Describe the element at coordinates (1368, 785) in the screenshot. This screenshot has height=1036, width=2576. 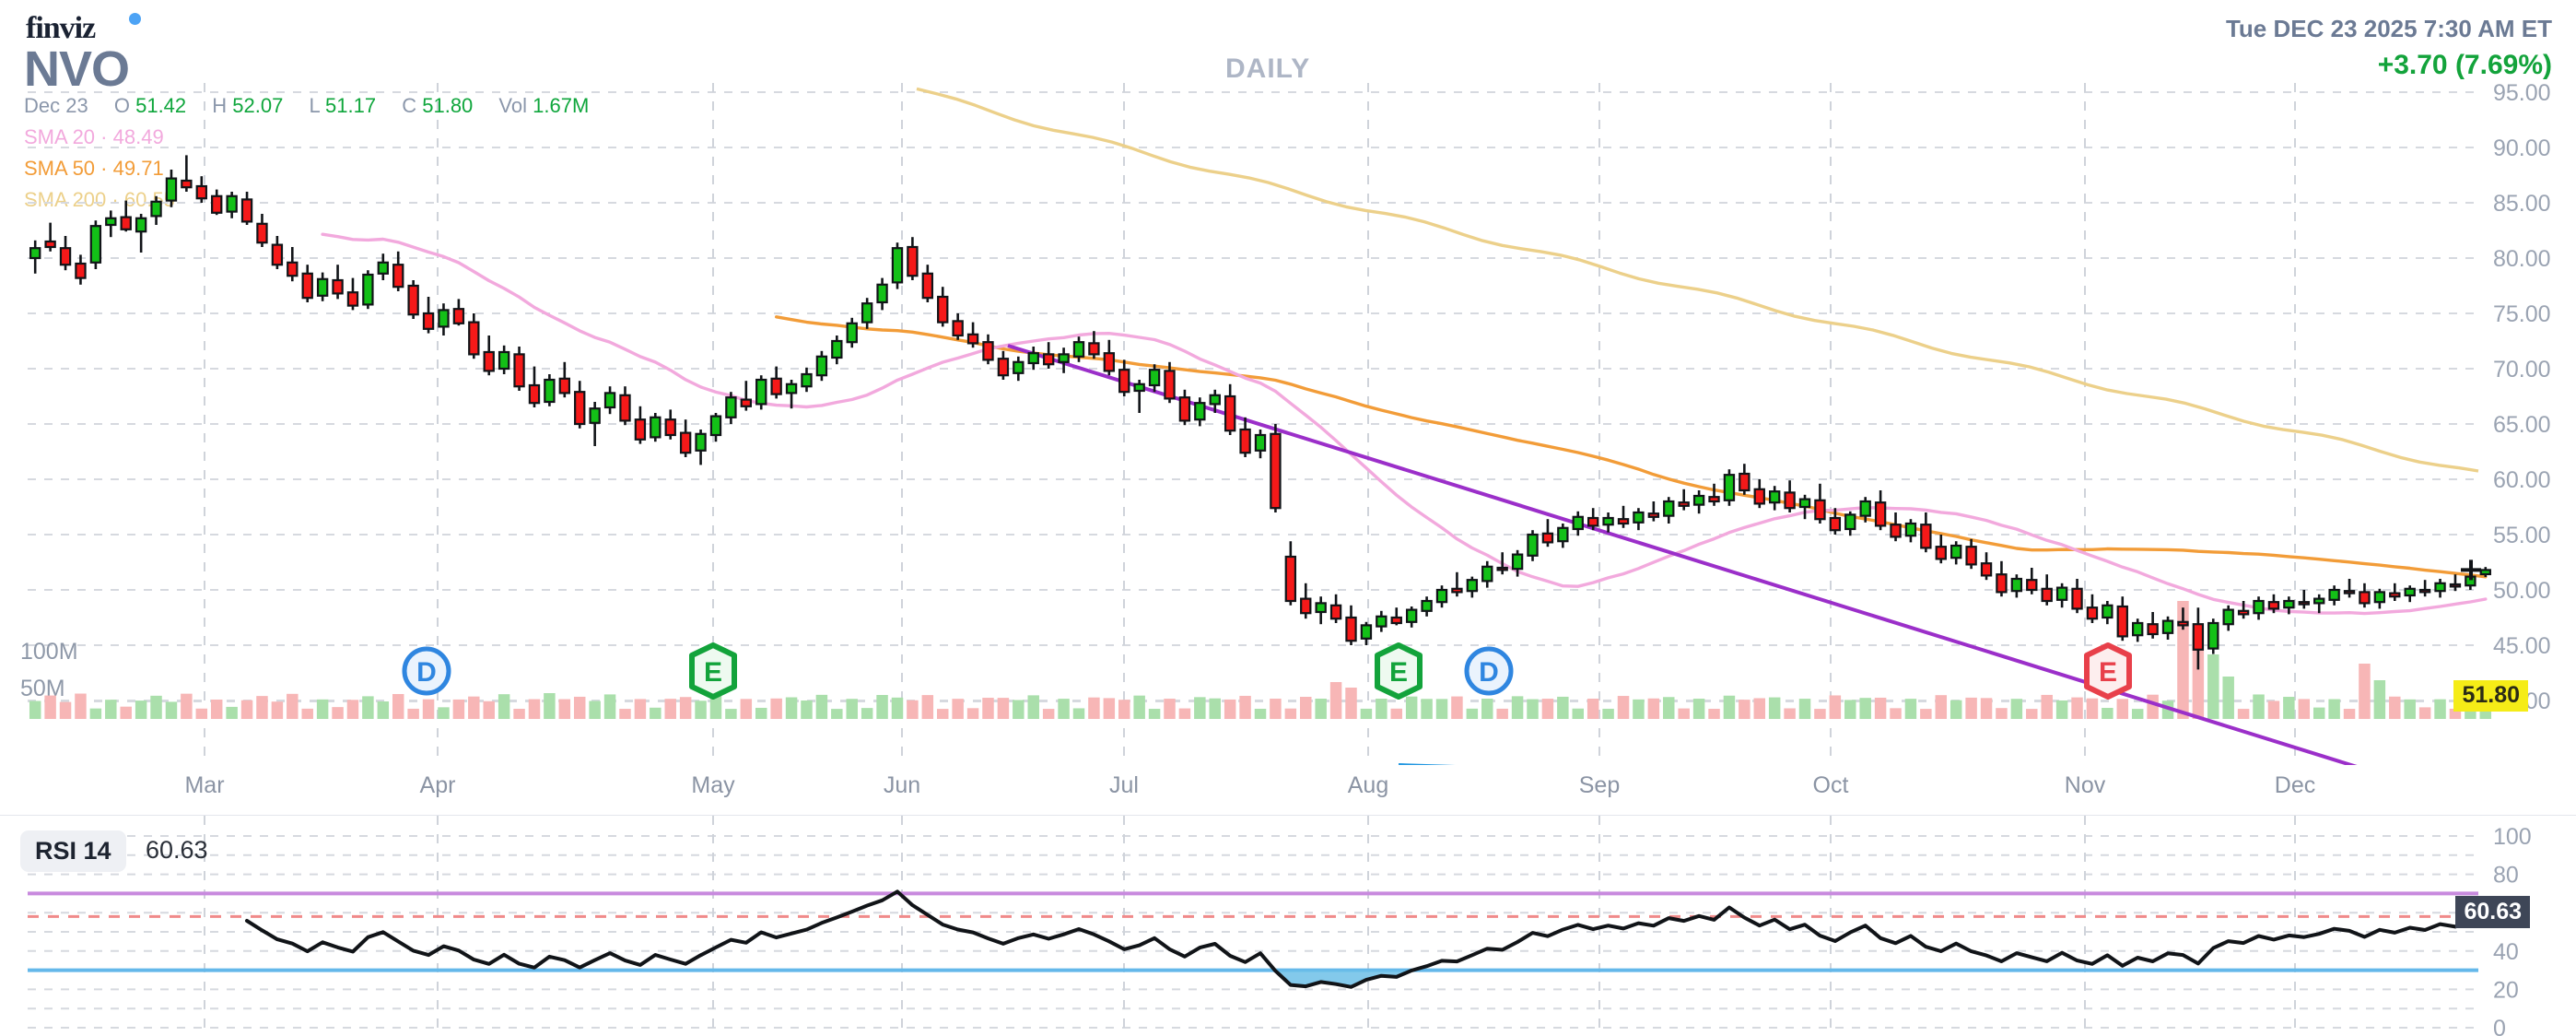
I see `svg-text: Aug` at that location.